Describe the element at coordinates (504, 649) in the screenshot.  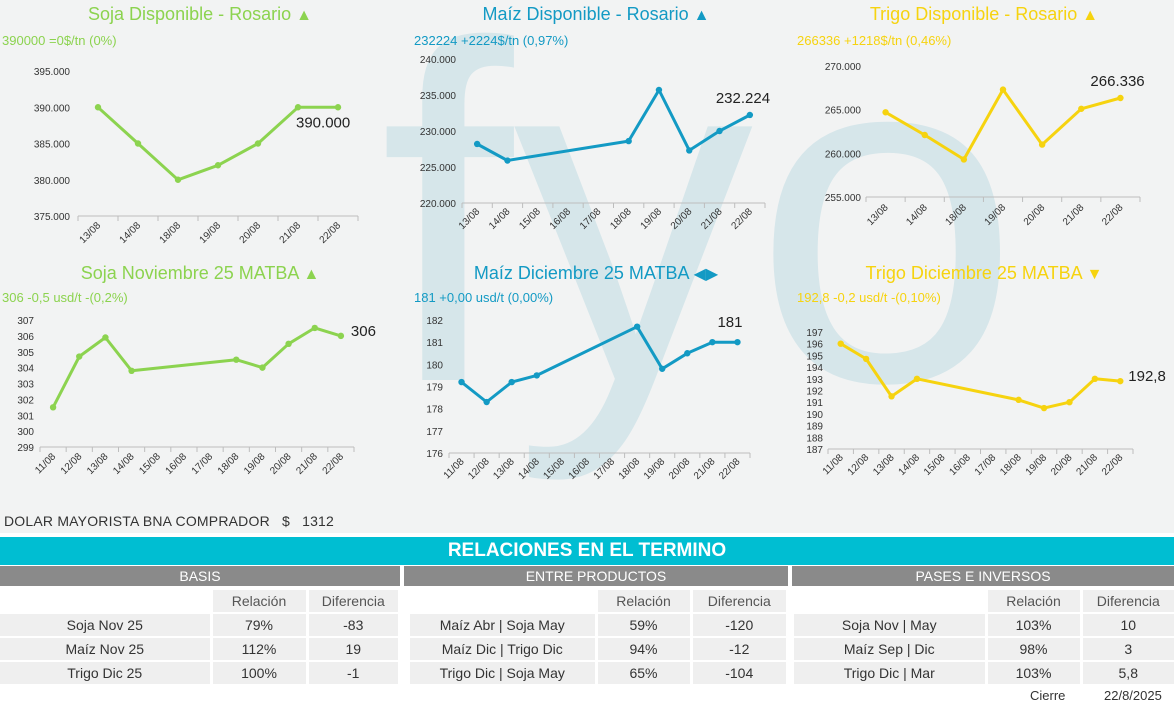
I see `row-label: Maíz Dic | Trigo Dic` at that location.